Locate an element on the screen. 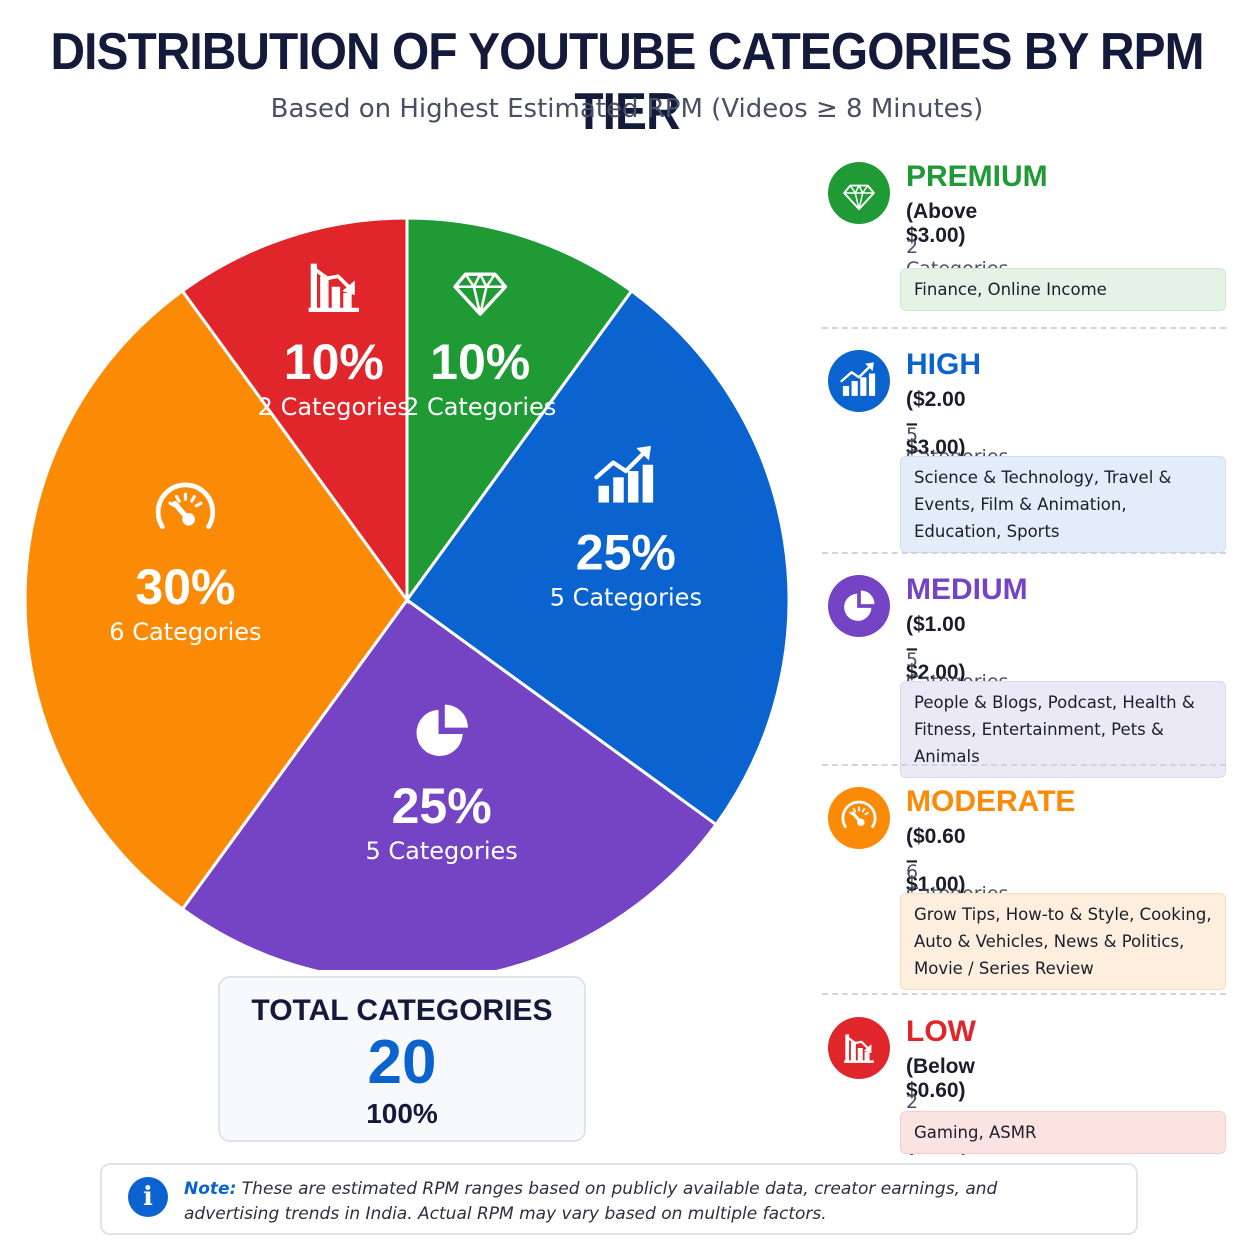  total-categories-value: 20 is located at coordinates (402, 1062).